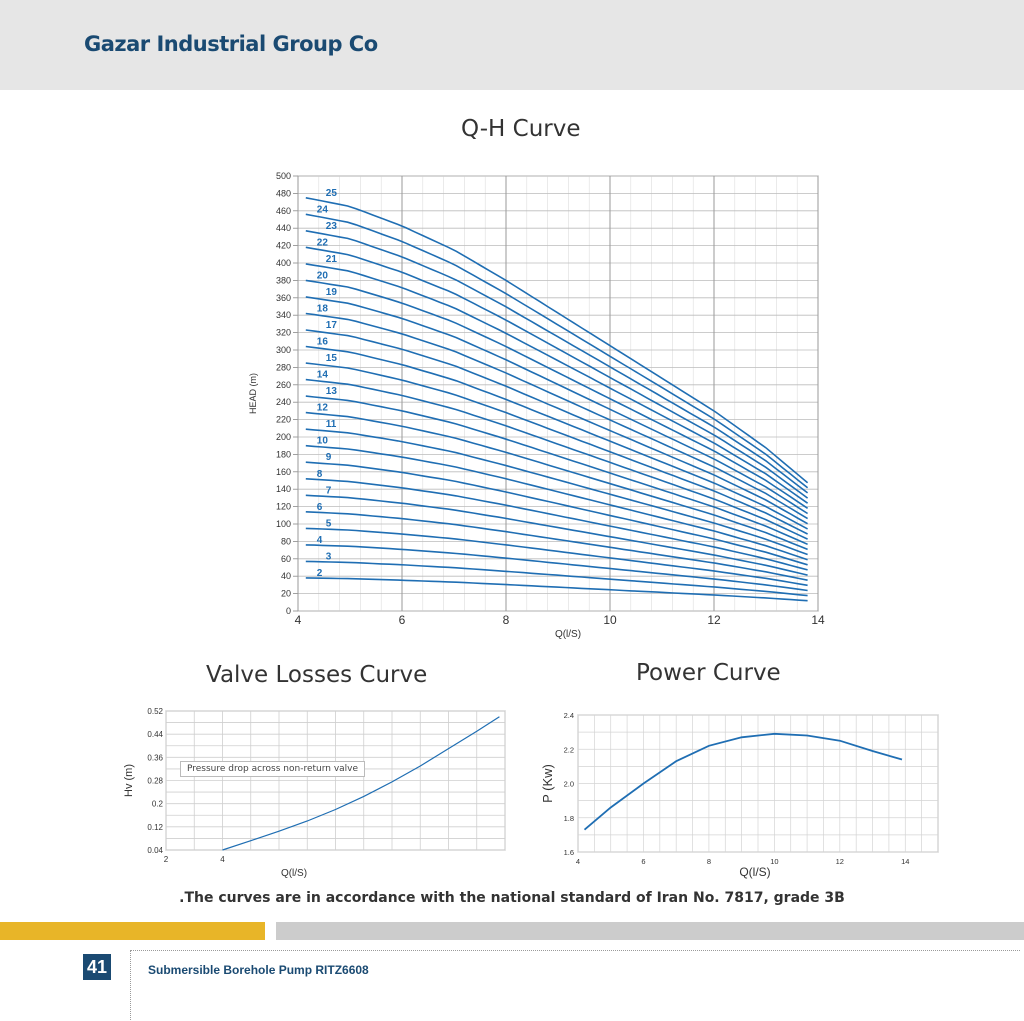 The image size is (1024, 1021). I want to click on qh-series-label: 17, so click(332, 325).